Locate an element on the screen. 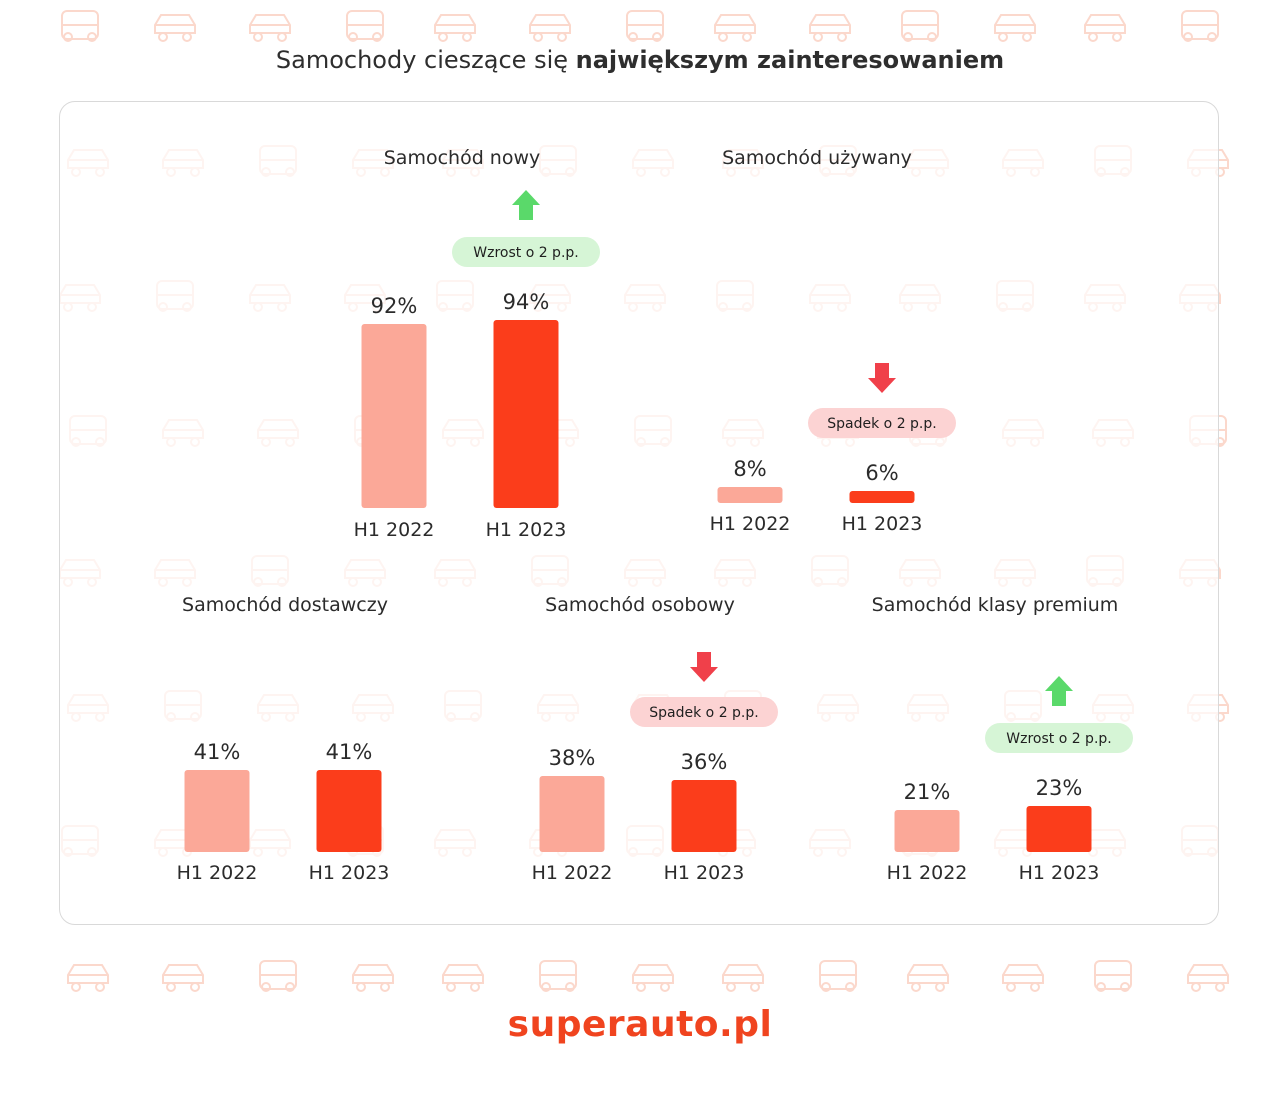 The image size is (1280, 1096). superauto-logo: superauto.pl is located at coordinates (640, 1024).